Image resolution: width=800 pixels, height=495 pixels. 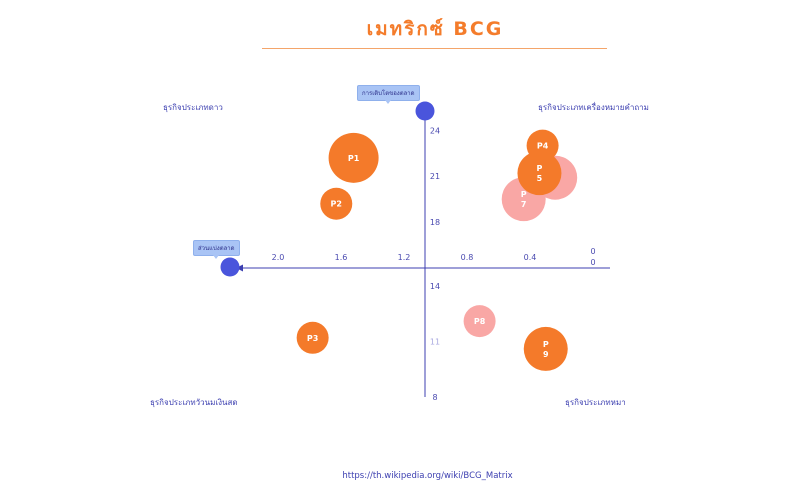 What do you see at coordinates (435, 176) in the screenshot?
I see `y-tick-label: 21` at bounding box center [435, 176].